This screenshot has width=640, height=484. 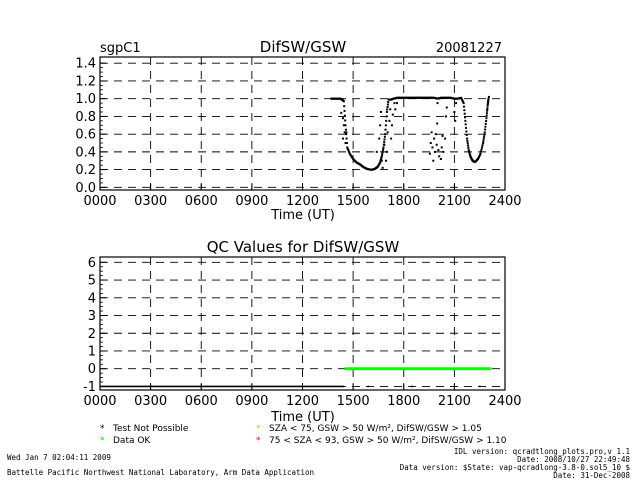 I want to click on chart1-xtick-label: 0600, so click(x=201, y=201).